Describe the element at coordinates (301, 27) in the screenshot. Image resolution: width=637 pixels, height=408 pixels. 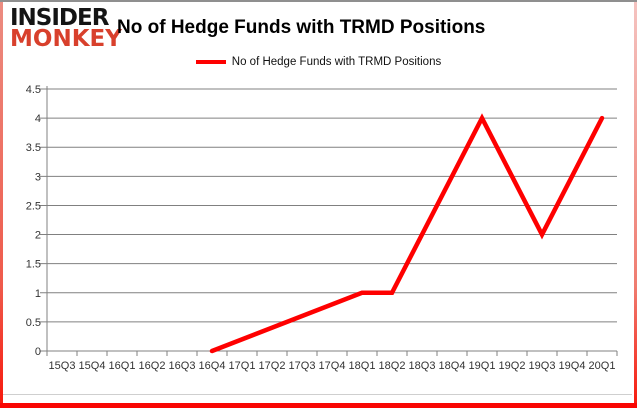
I see `page-title: No of Hedge Funds with TRMD Positions` at that location.